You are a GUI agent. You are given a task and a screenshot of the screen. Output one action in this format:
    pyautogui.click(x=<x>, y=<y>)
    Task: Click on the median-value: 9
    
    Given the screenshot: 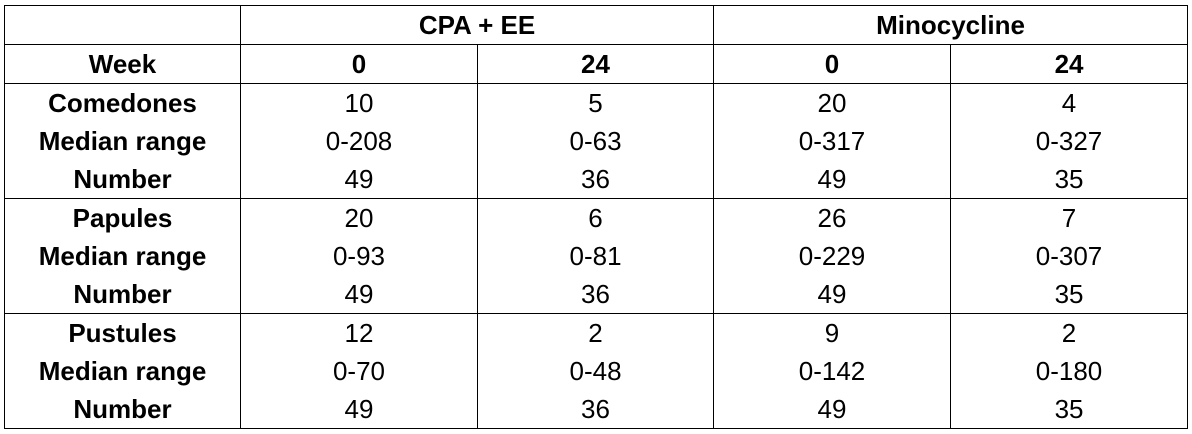 What is the action you would take?
    pyautogui.click(x=832, y=333)
    